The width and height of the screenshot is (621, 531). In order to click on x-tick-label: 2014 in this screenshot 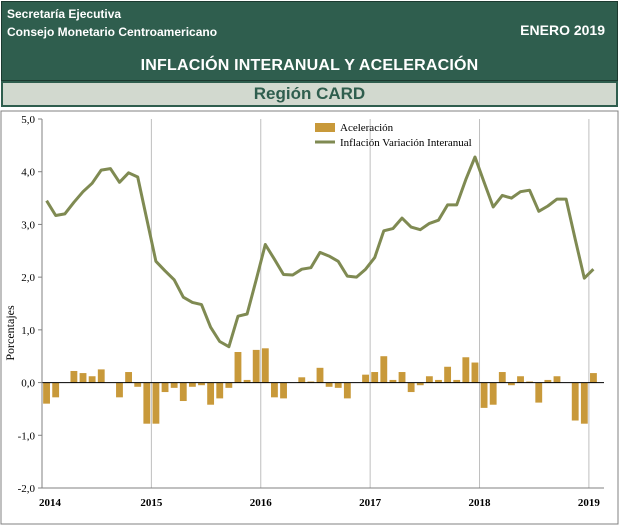, I will do `click(50, 503)`.